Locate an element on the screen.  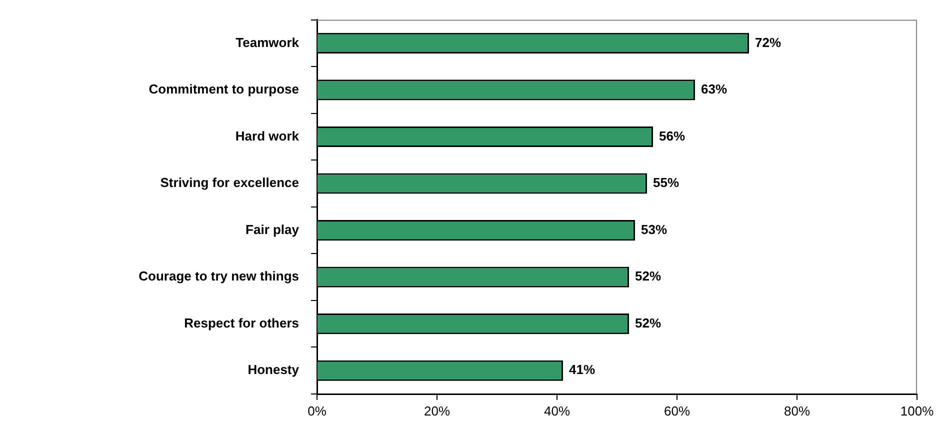
x-tick-label: 20% is located at coordinates (437, 410).